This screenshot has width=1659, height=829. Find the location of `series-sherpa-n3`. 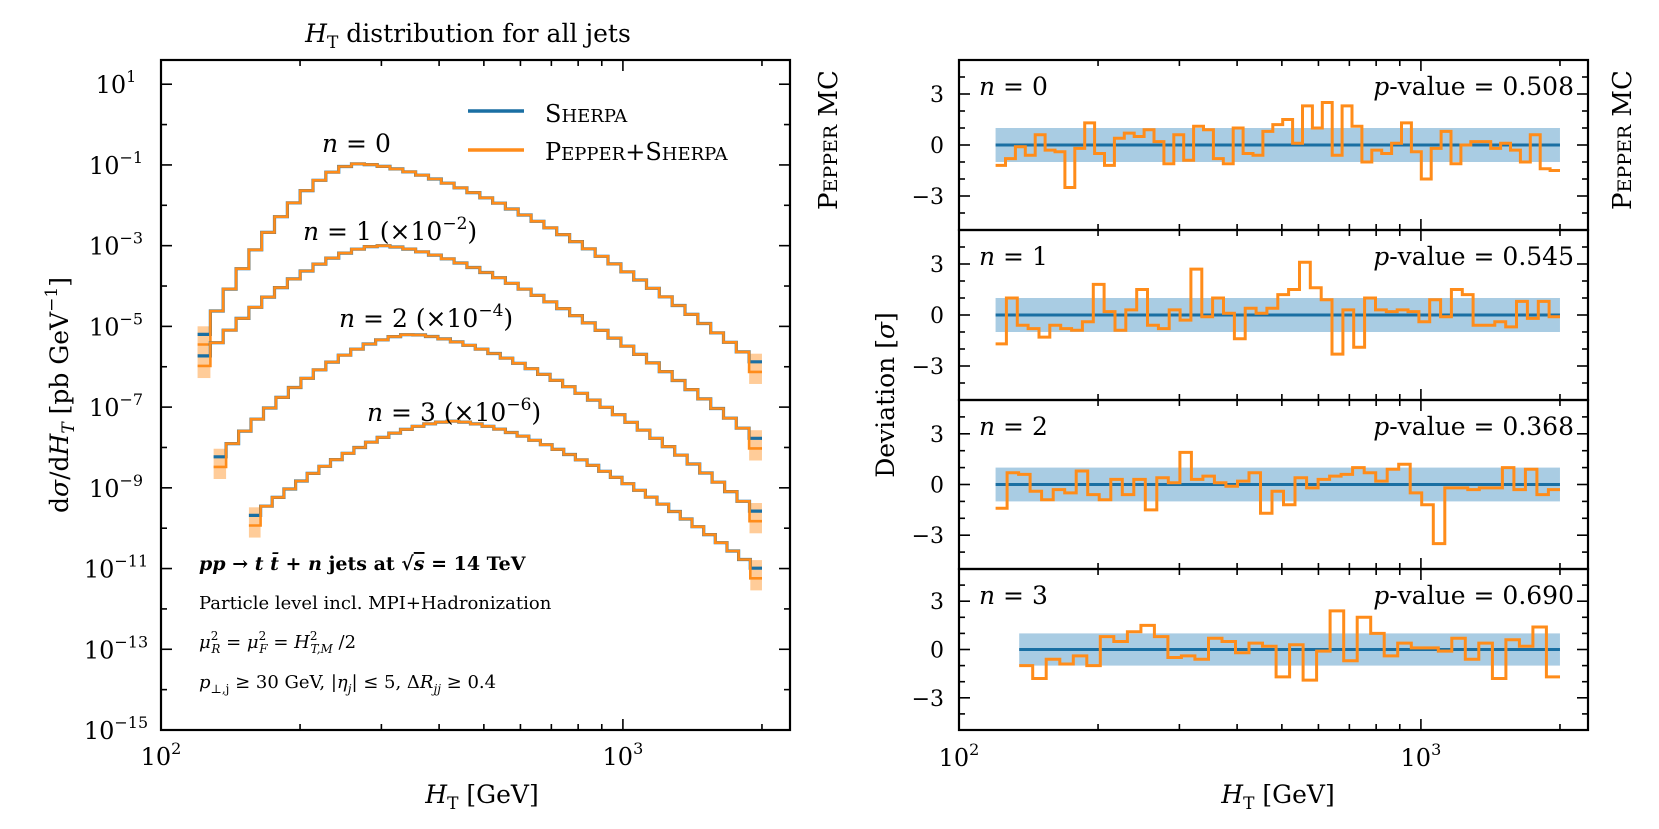

series-sherpa-n3 is located at coordinates (505, 494).